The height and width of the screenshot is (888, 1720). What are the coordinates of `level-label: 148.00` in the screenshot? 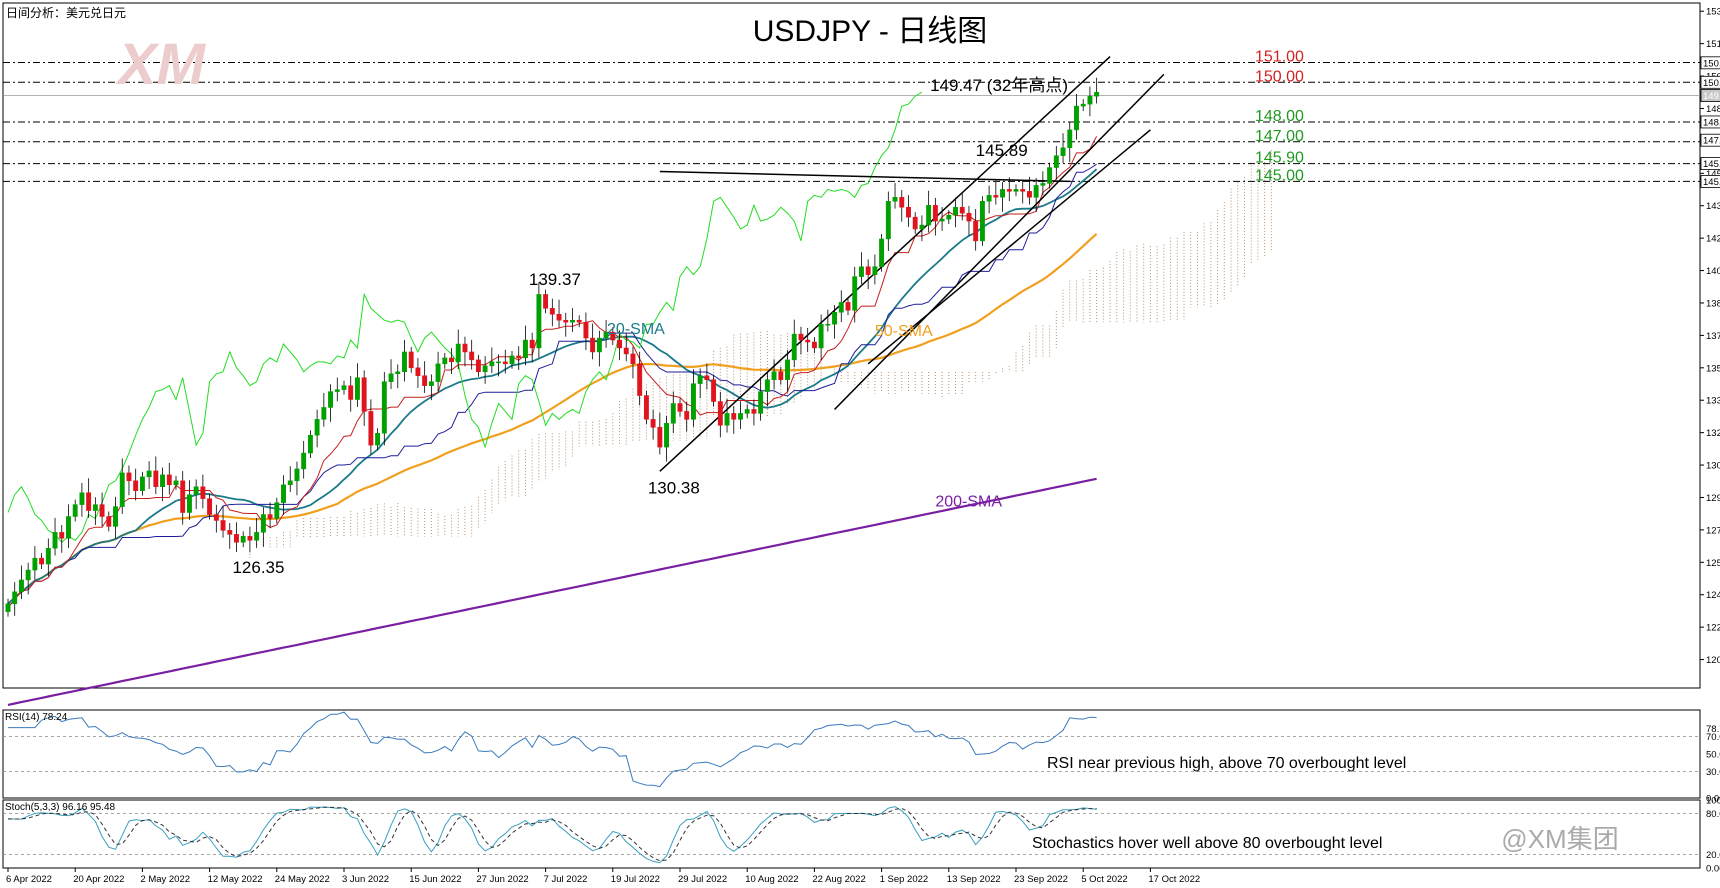 It's located at (1279, 116).